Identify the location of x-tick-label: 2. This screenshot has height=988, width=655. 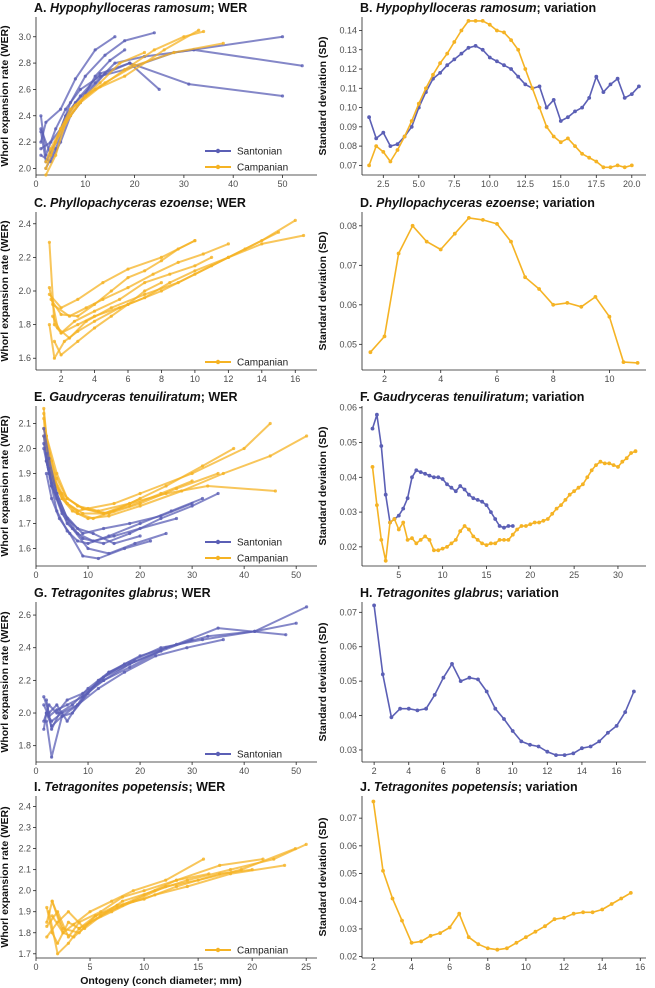
(373, 967).